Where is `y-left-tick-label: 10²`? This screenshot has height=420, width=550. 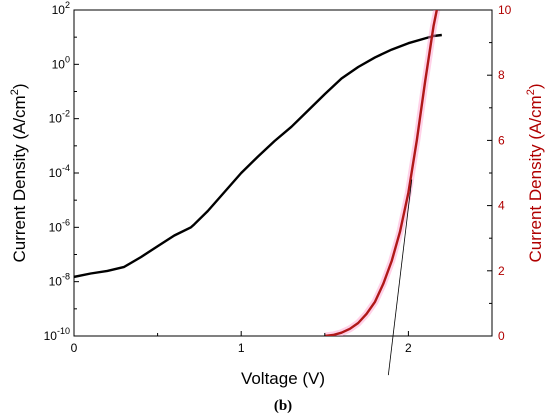 y-left-tick-label: 10² is located at coordinates (61, 8).